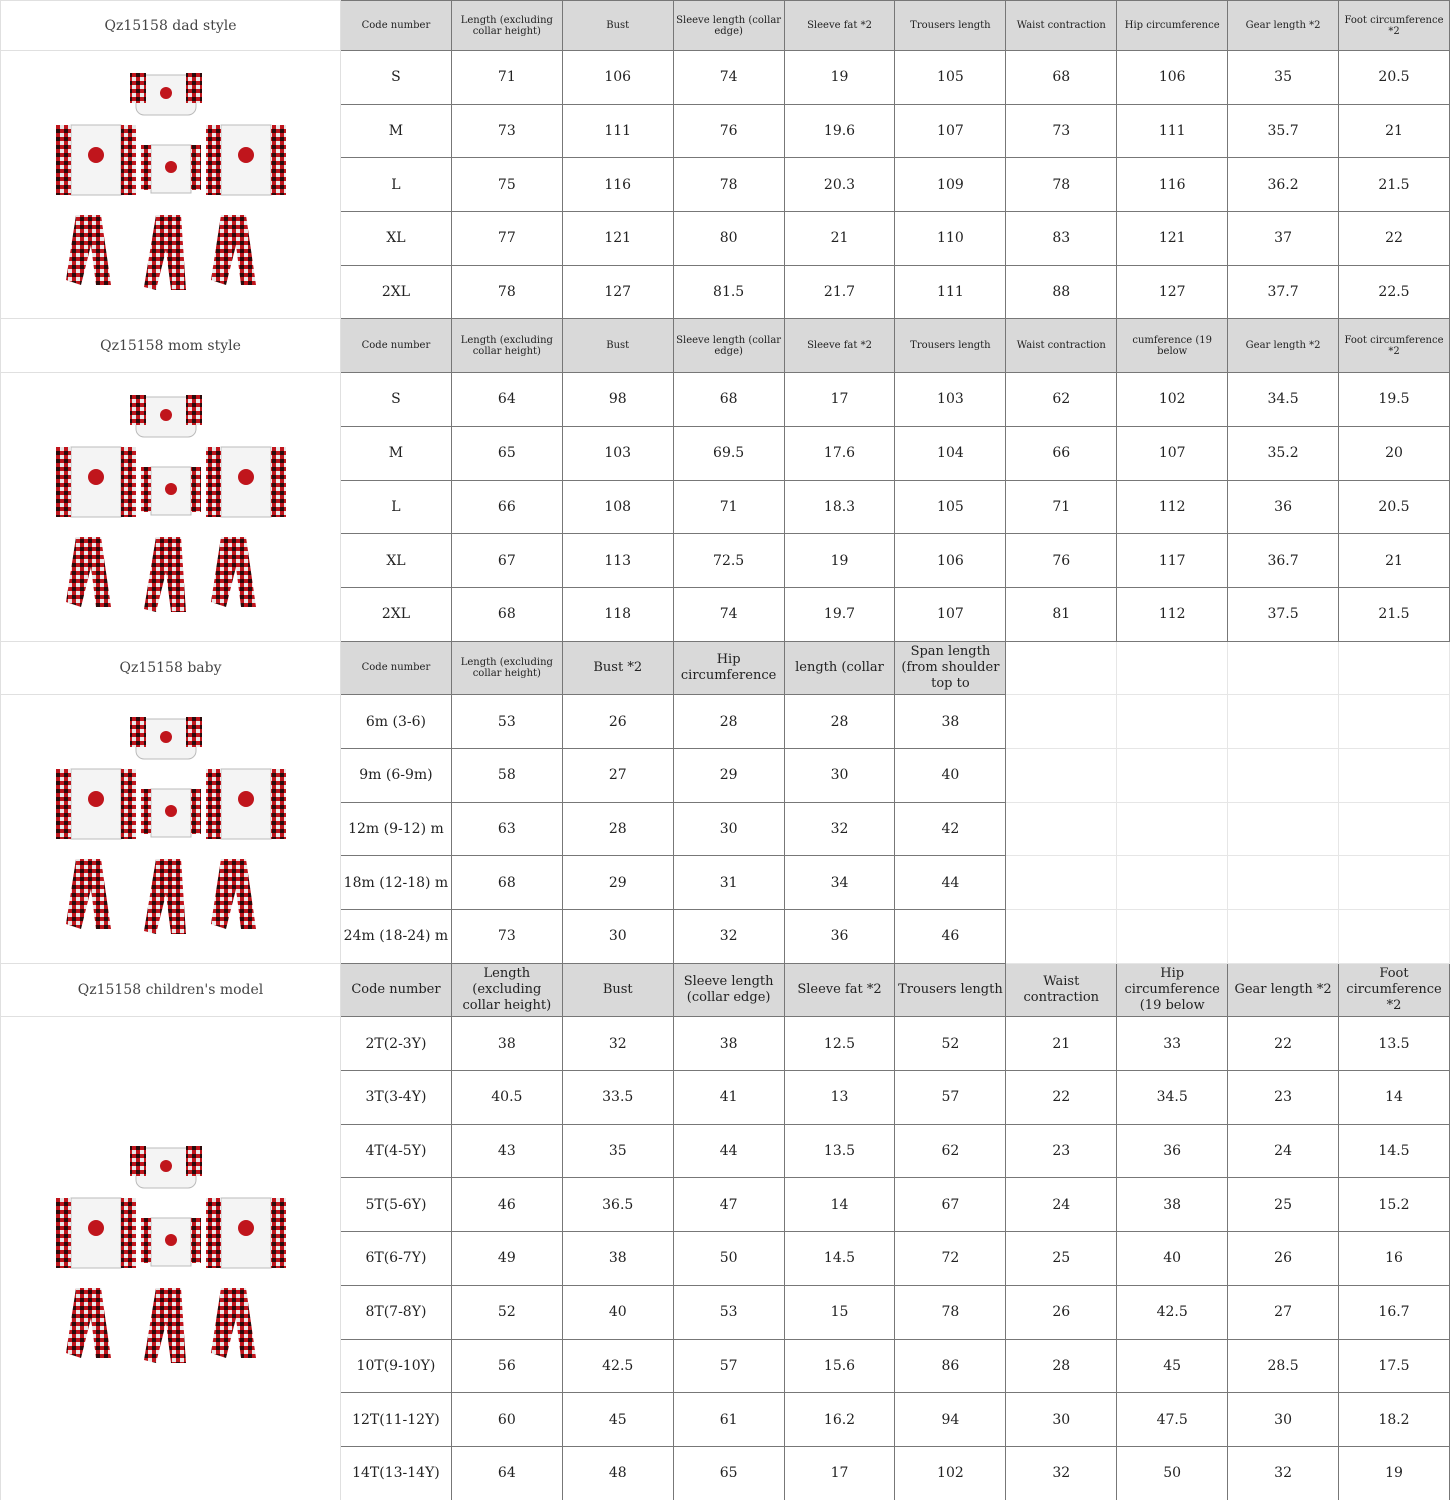 The image size is (1452, 1500). I want to click on table-cell: 40.5, so click(506, 1097).